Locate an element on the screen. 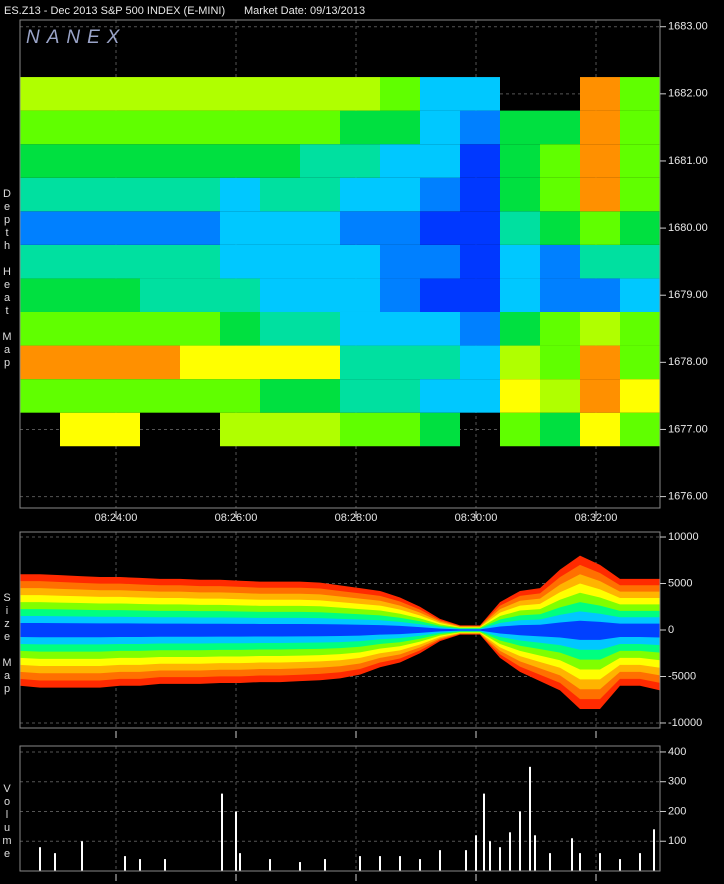 Image resolution: width=724 pixels, height=884 pixels. watermark: NANEX is located at coordinates (76, 37).